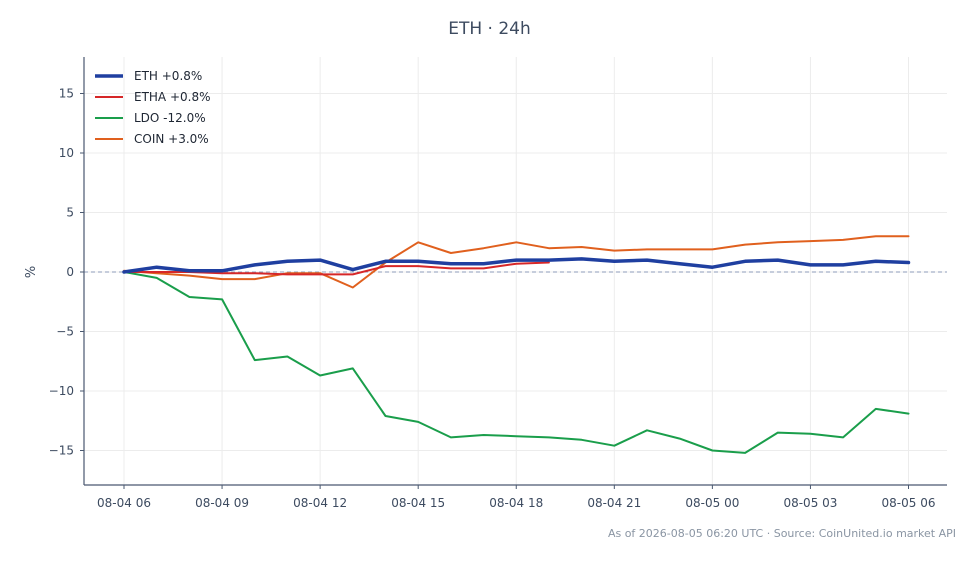 The image size is (979, 564). Describe the element at coordinates (516, 503) in the screenshot. I see `x-tick-label: 08-04 18` at that location.